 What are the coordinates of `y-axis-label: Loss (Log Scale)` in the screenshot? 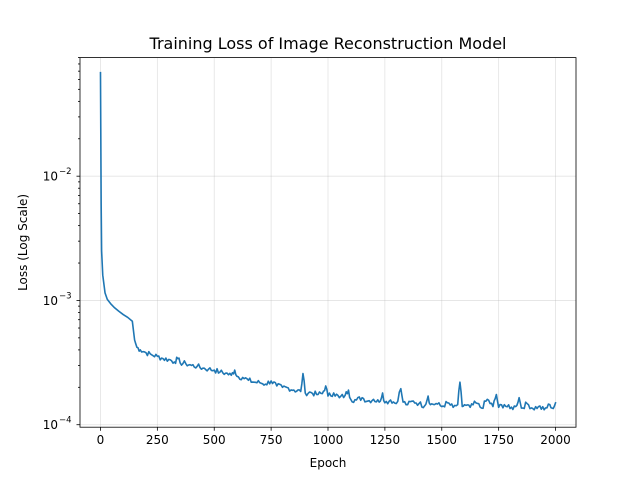 It's located at (23, 242).